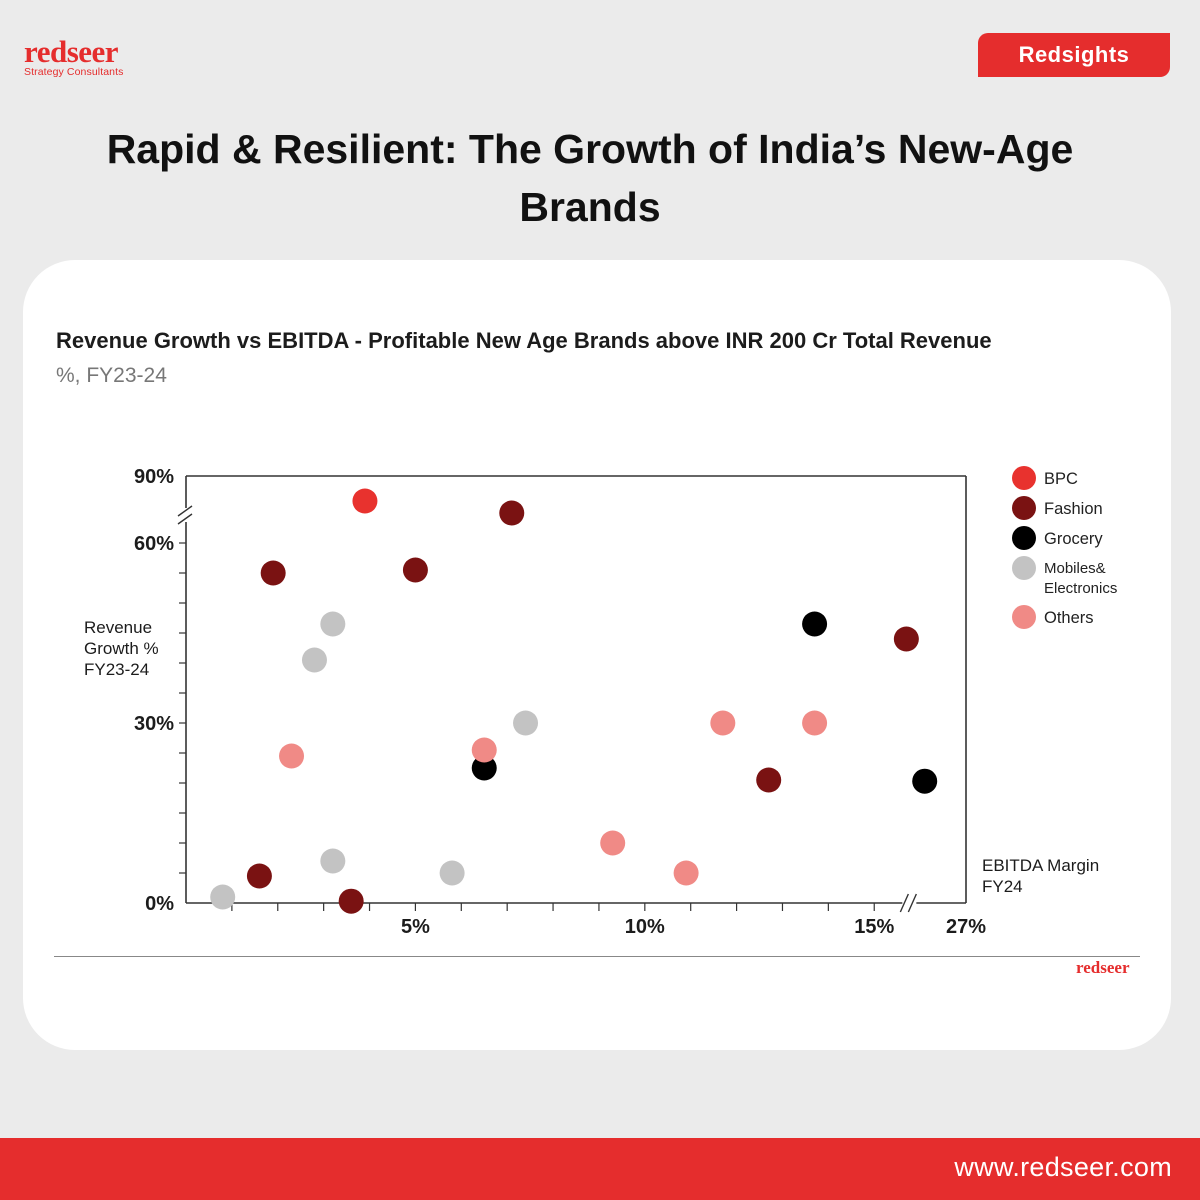 This screenshot has width=1200, height=1200. I want to click on data-point-bpc, so click(365, 501).